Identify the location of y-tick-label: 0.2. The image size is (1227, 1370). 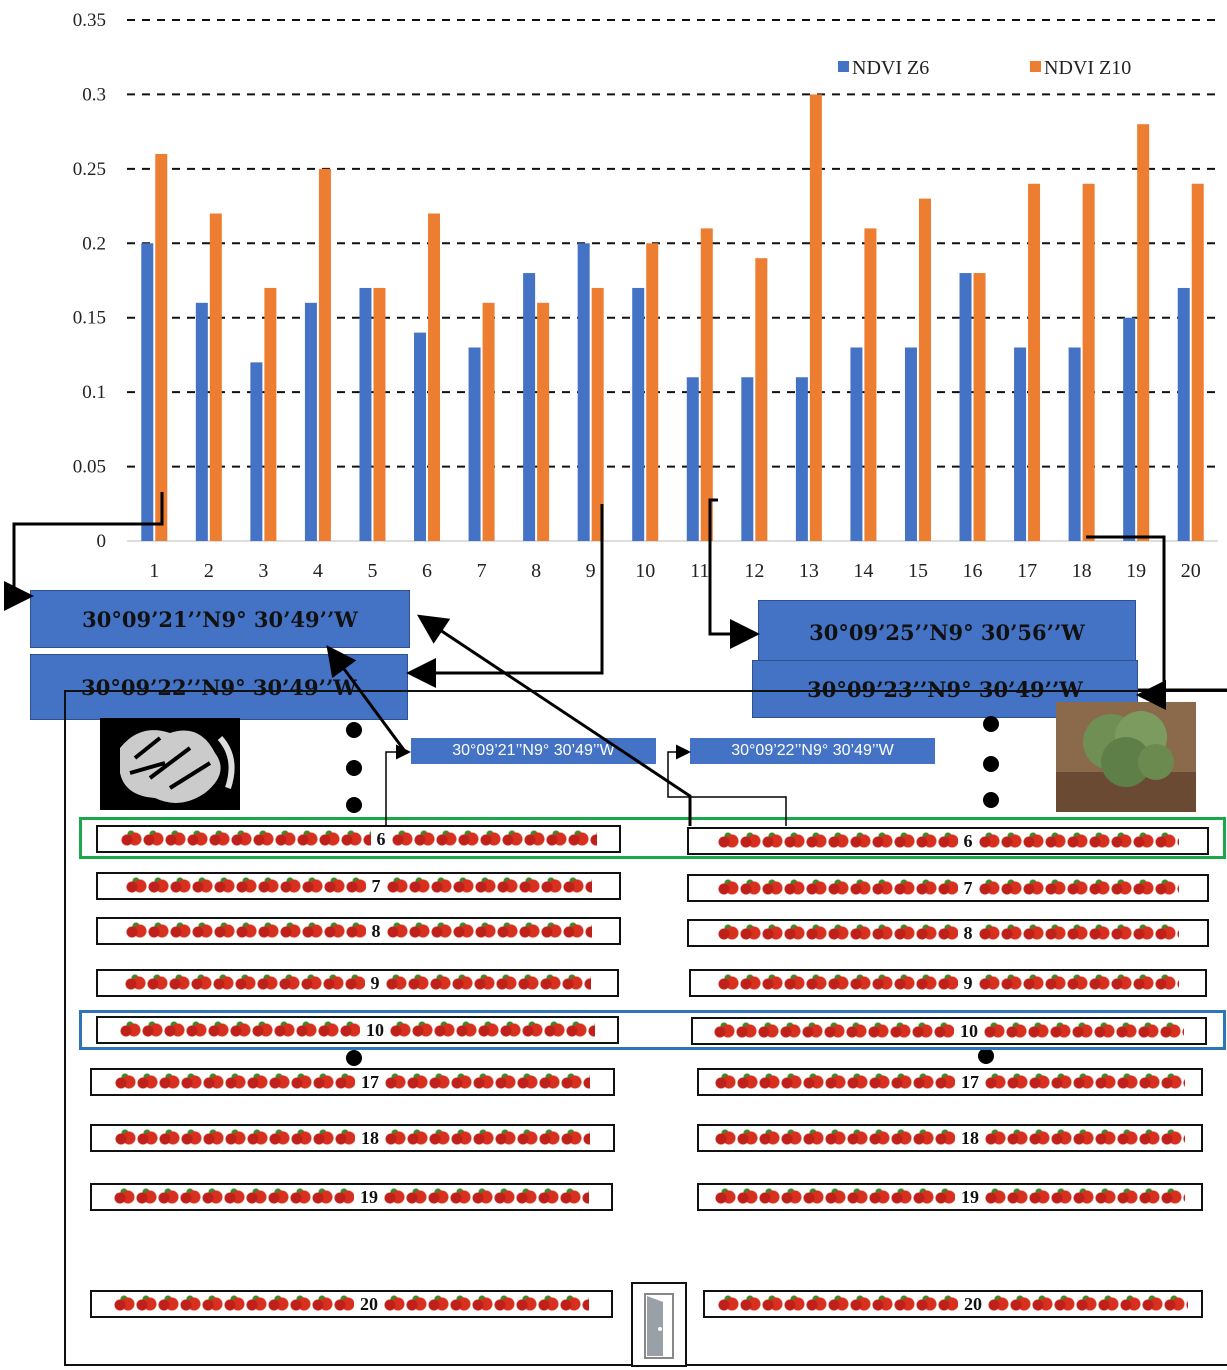
(94, 243).